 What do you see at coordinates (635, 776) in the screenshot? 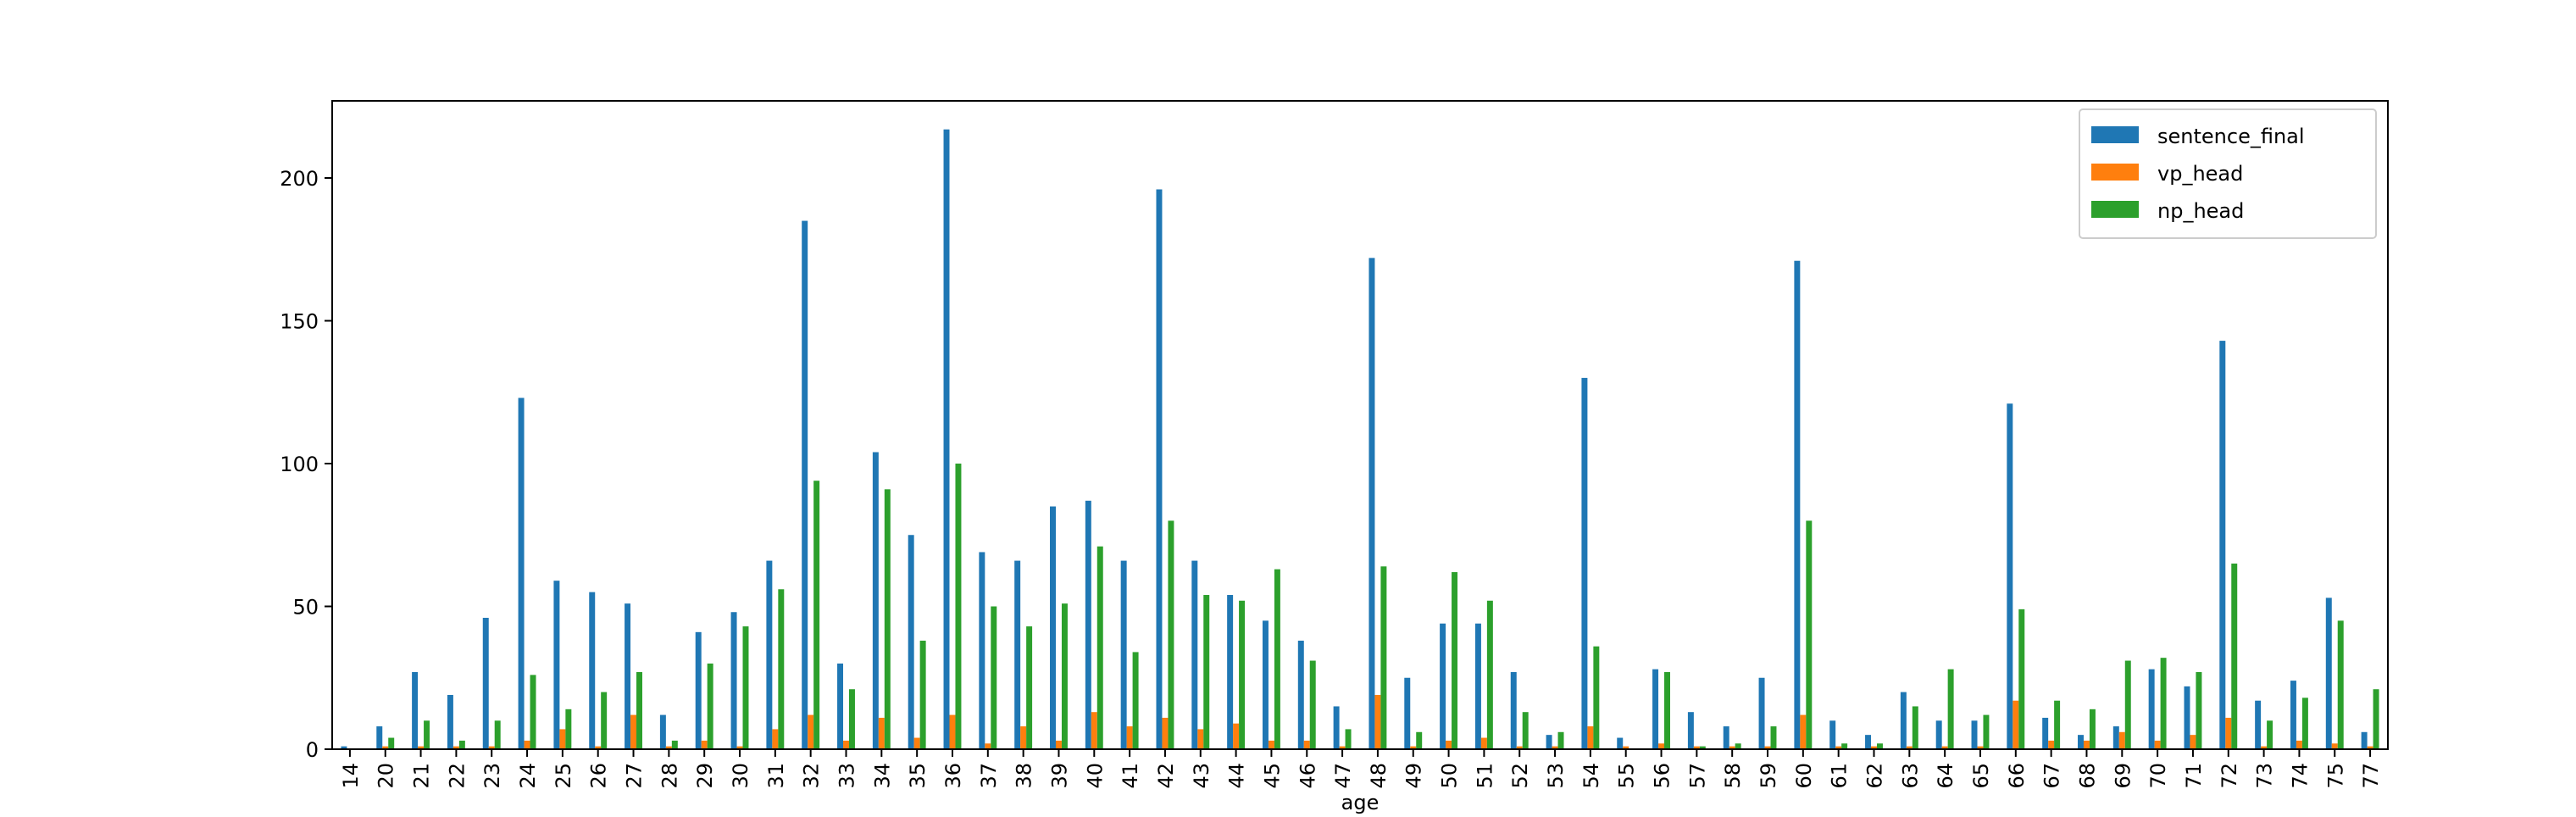
I see `x-tick-label: 27` at bounding box center [635, 776].